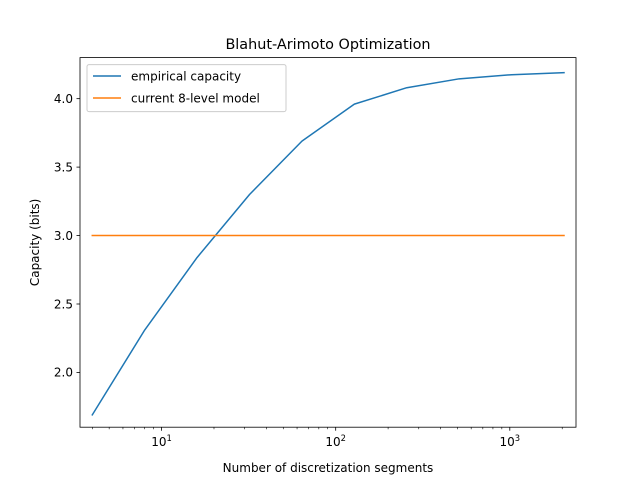 Image resolution: width=640 pixels, height=480 pixels. I want to click on x-axis-ticks: 10¹ 10² 10³, so click(327, 438).